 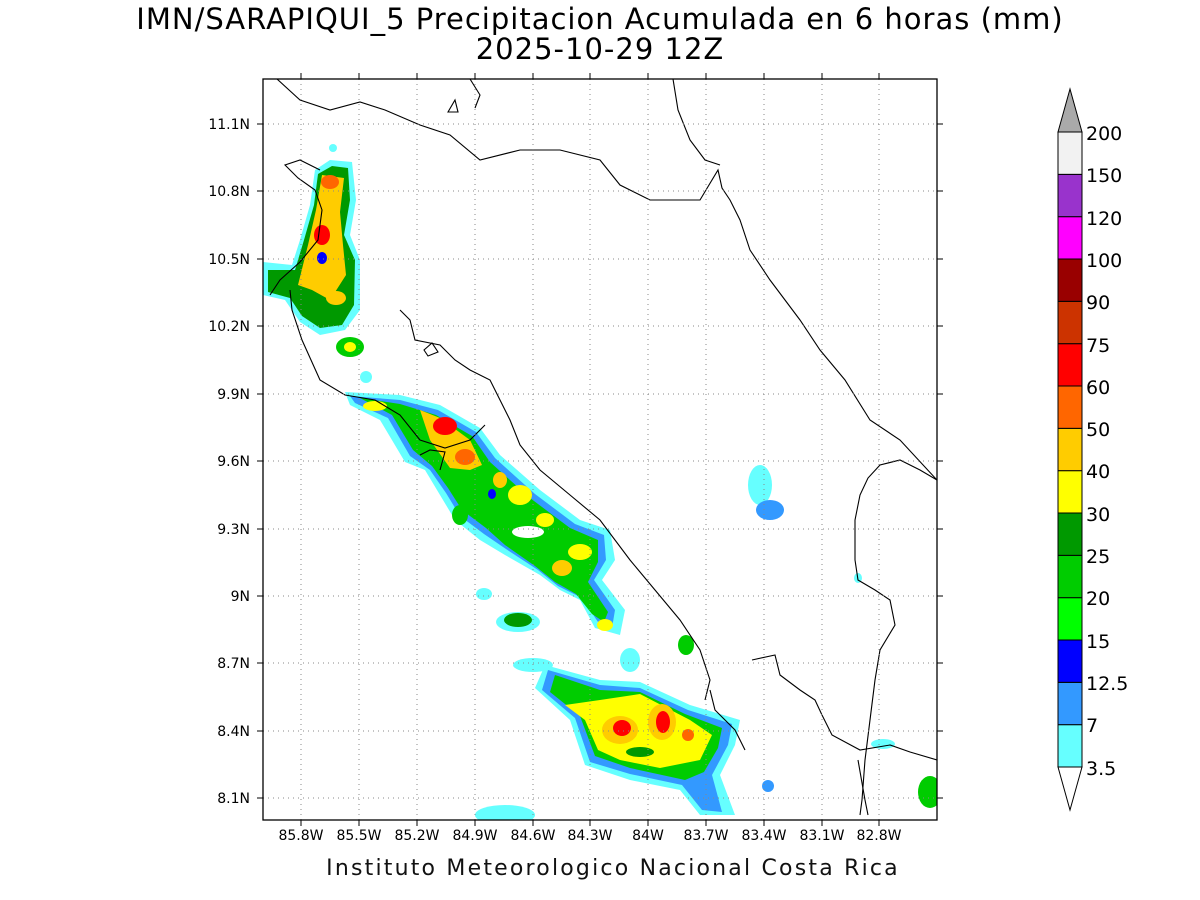 What do you see at coordinates (474, 836) in the screenshot?
I see `lon-label: 84.9W` at bounding box center [474, 836].